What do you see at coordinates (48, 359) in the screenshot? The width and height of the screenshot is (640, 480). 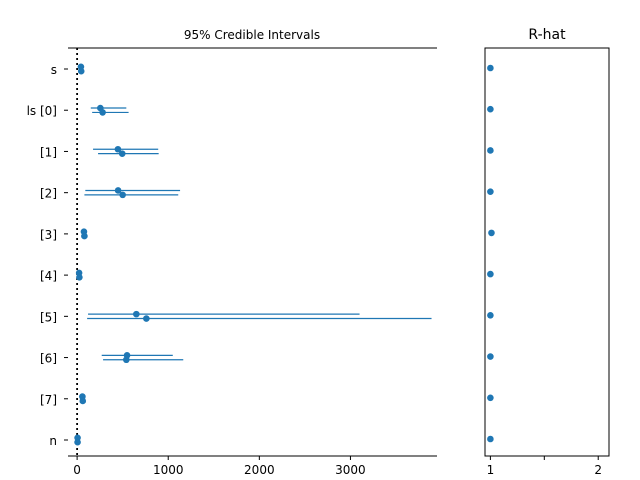 I see `y-tick-label: [6]` at bounding box center [48, 359].